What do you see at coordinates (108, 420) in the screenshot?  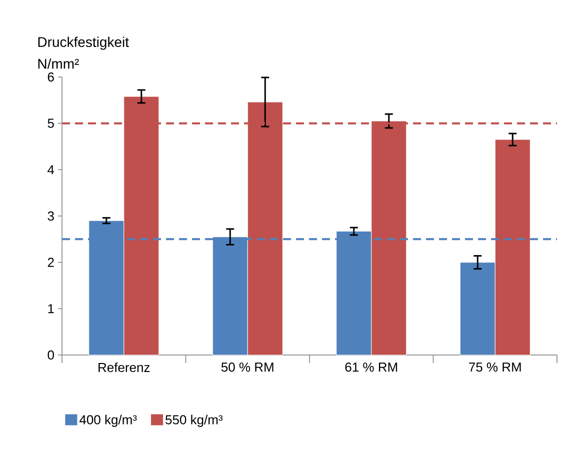 I see `legend-label: 400 kg/m³` at bounding box center [108, 420].